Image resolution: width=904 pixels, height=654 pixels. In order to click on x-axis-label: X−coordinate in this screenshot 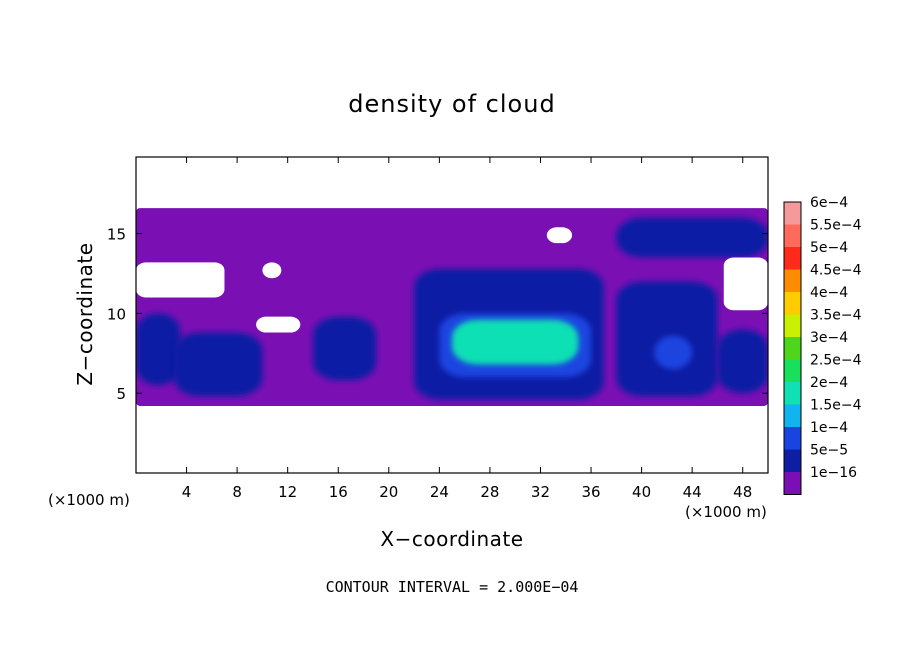, I will do `click(451, 539)`.